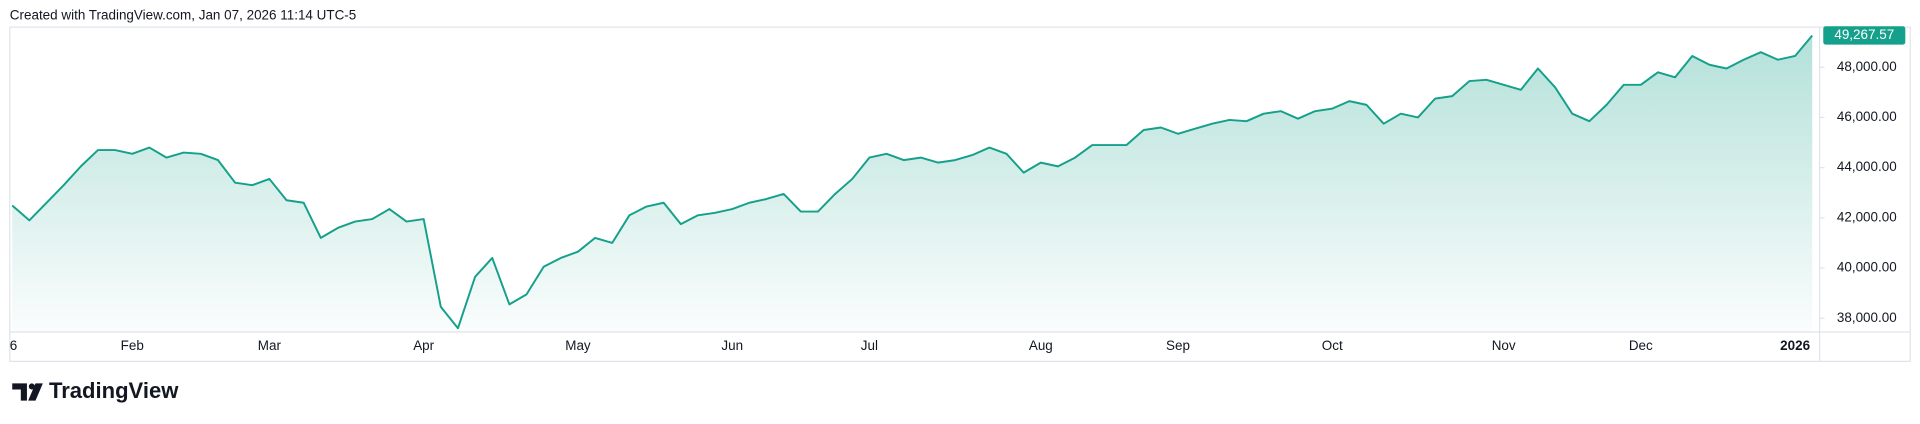  I want to click on x-tick-label: 2026, so click(1795, 345).